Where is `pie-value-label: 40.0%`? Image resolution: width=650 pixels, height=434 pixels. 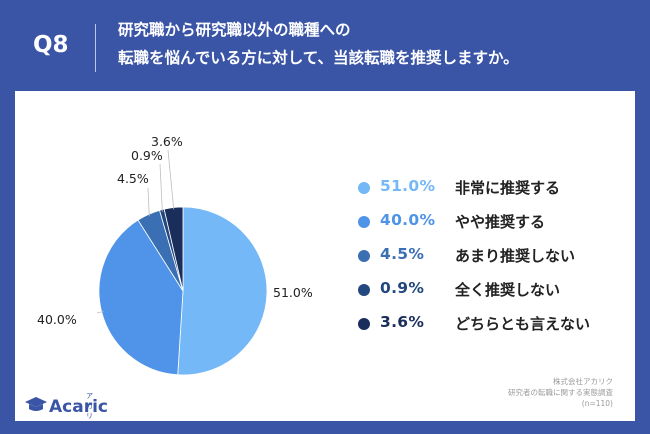
pie-value-label: 40.0% is located at coordinates (57, 319).